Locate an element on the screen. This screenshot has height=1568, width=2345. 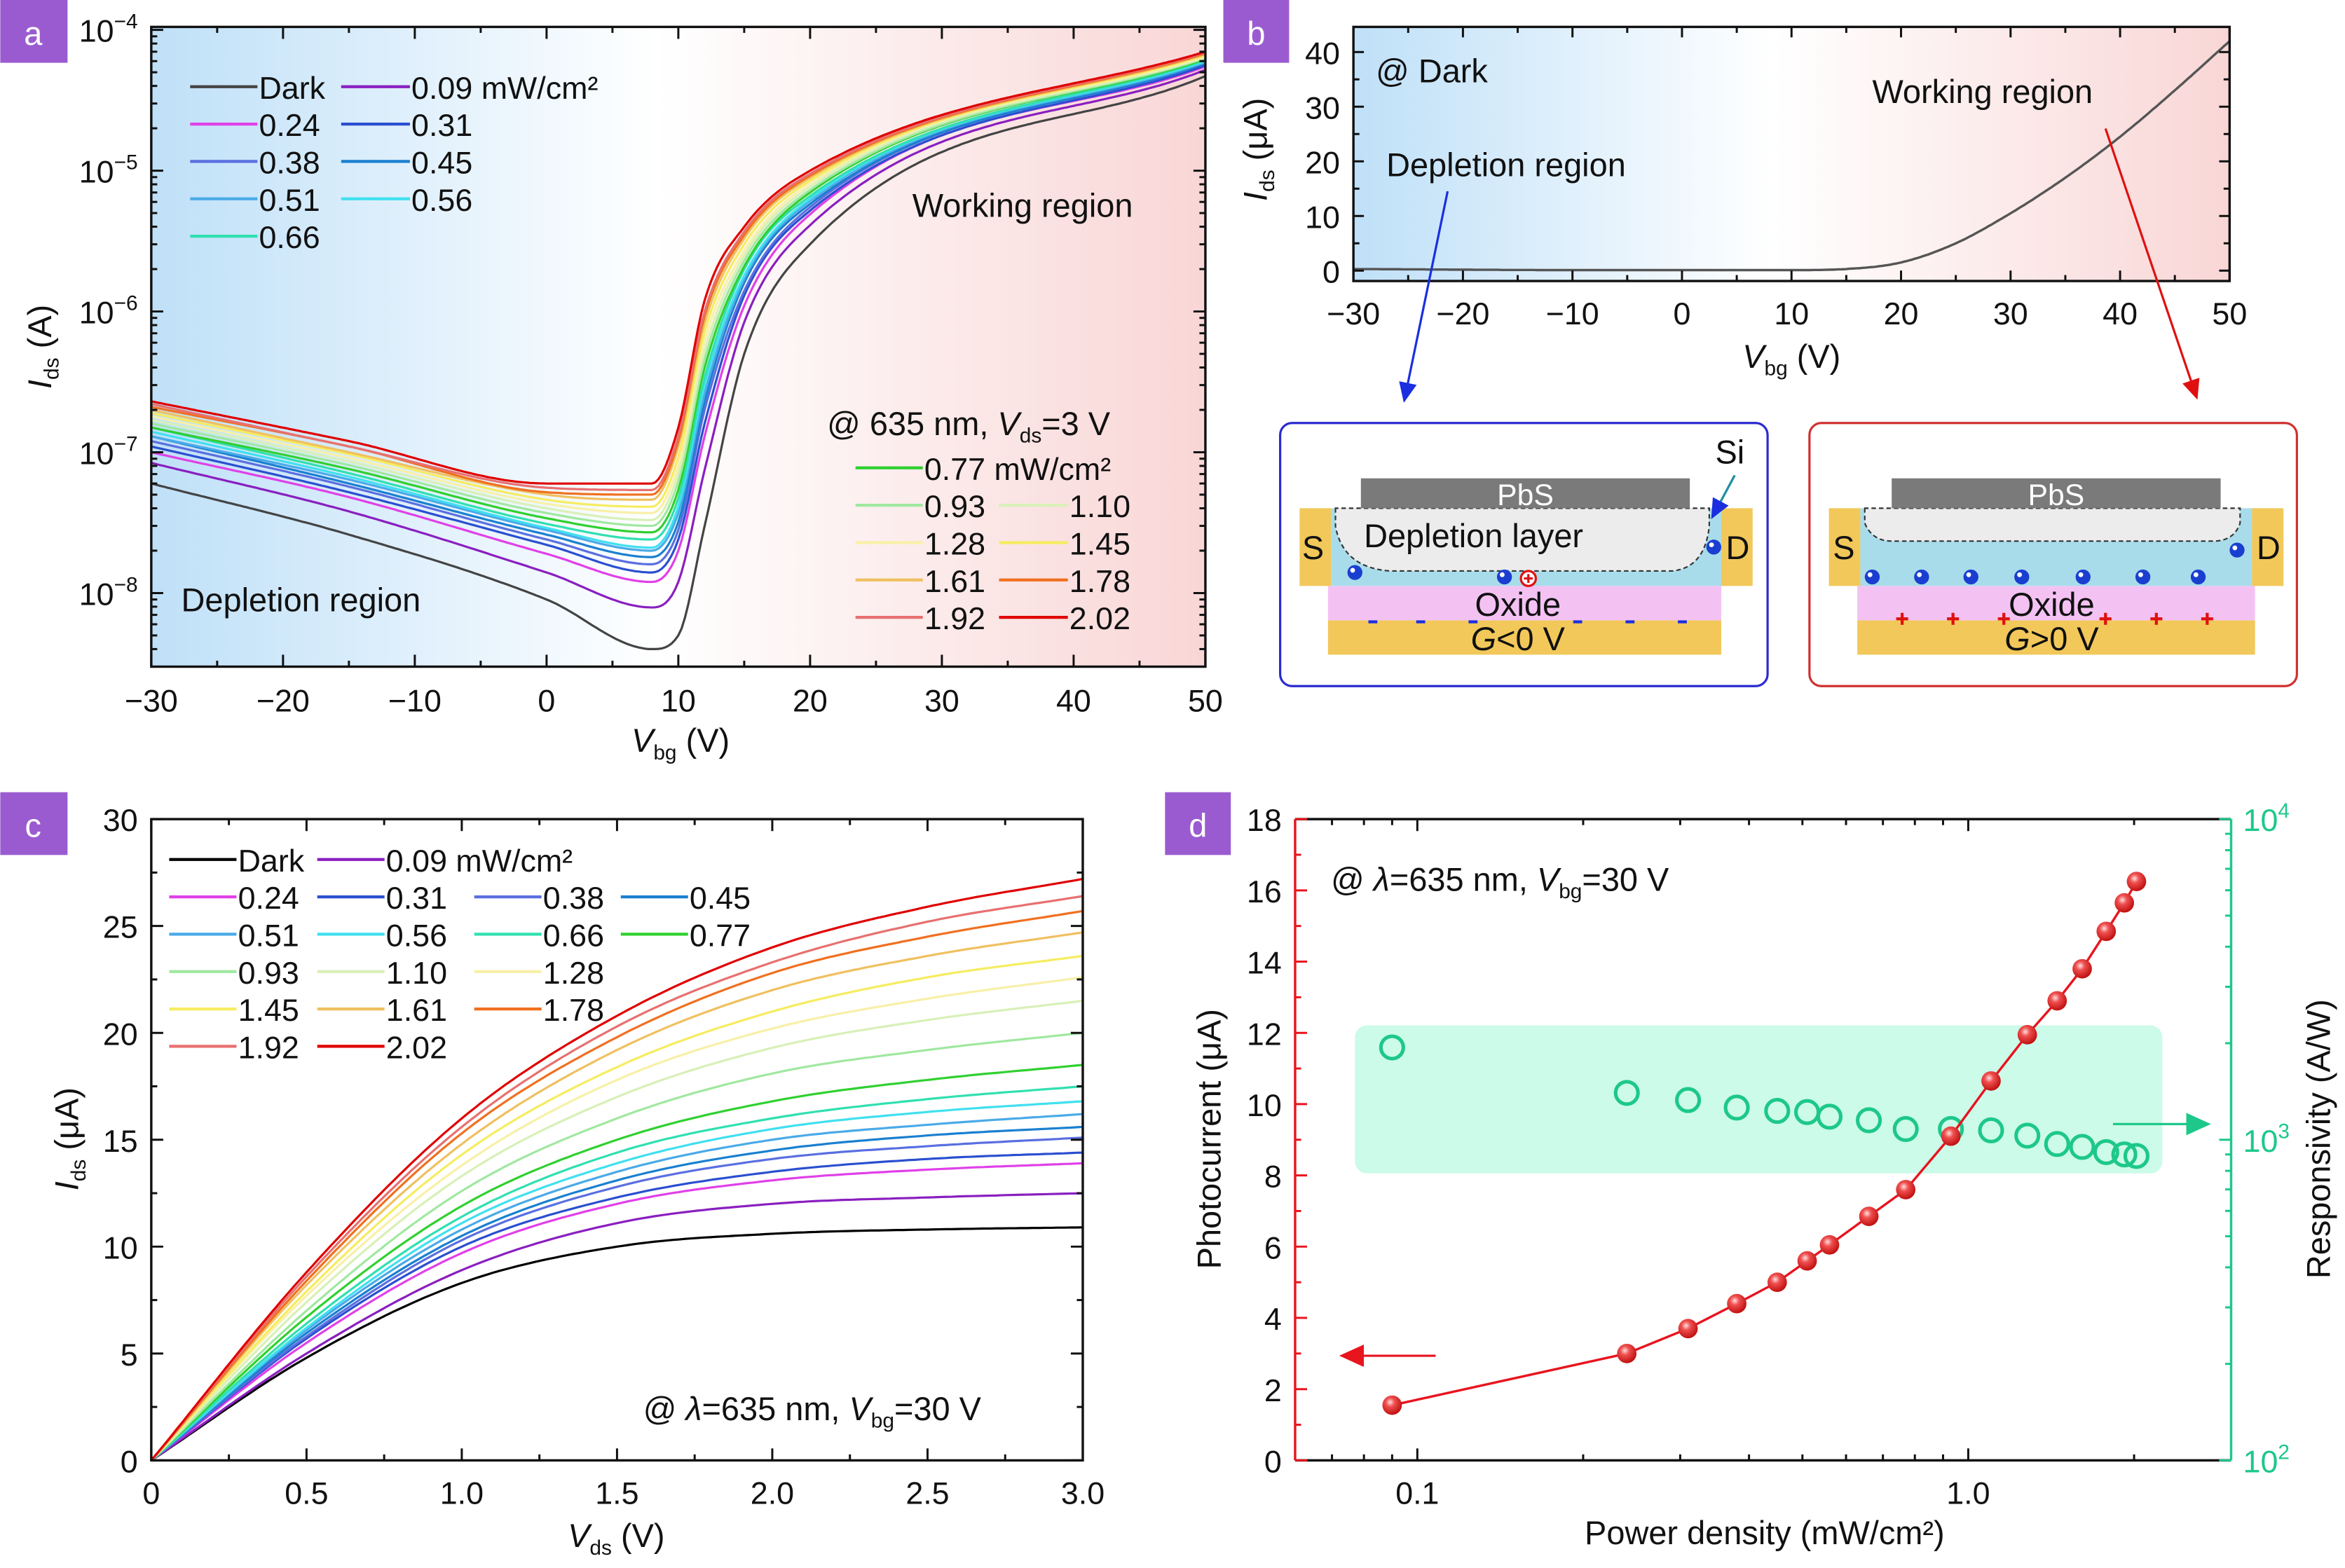
c-y-tick-label: 15 is located at coordinates (120, 1141).